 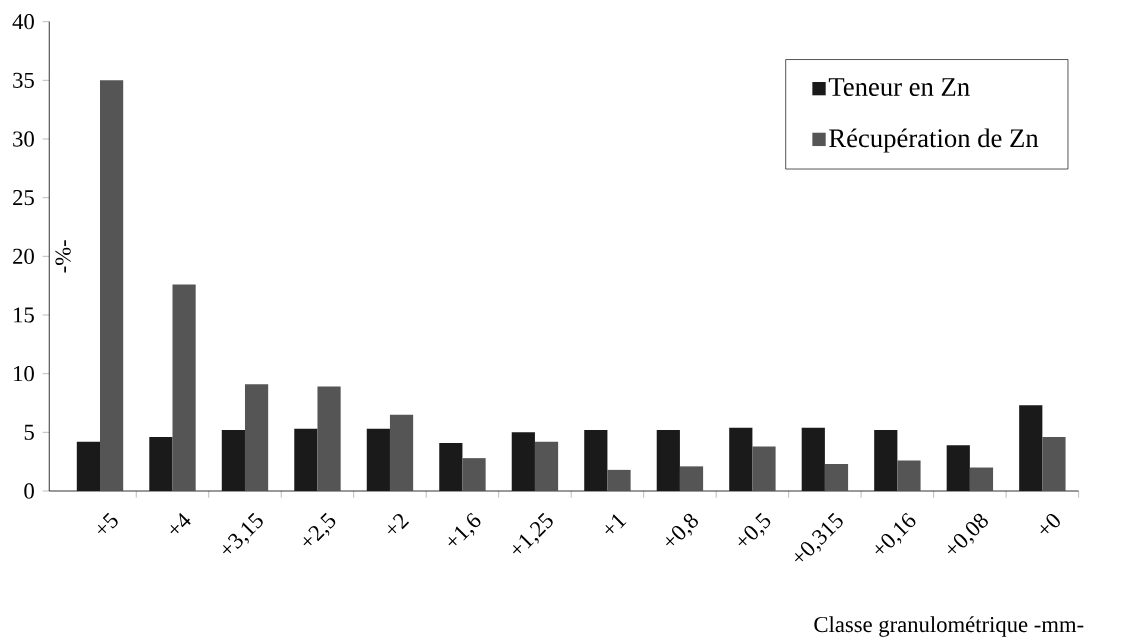 What do you see at coordinates (29, 432) in the screenshot?
I see `y-tick-label: 5` at bounding box center [29, 432].